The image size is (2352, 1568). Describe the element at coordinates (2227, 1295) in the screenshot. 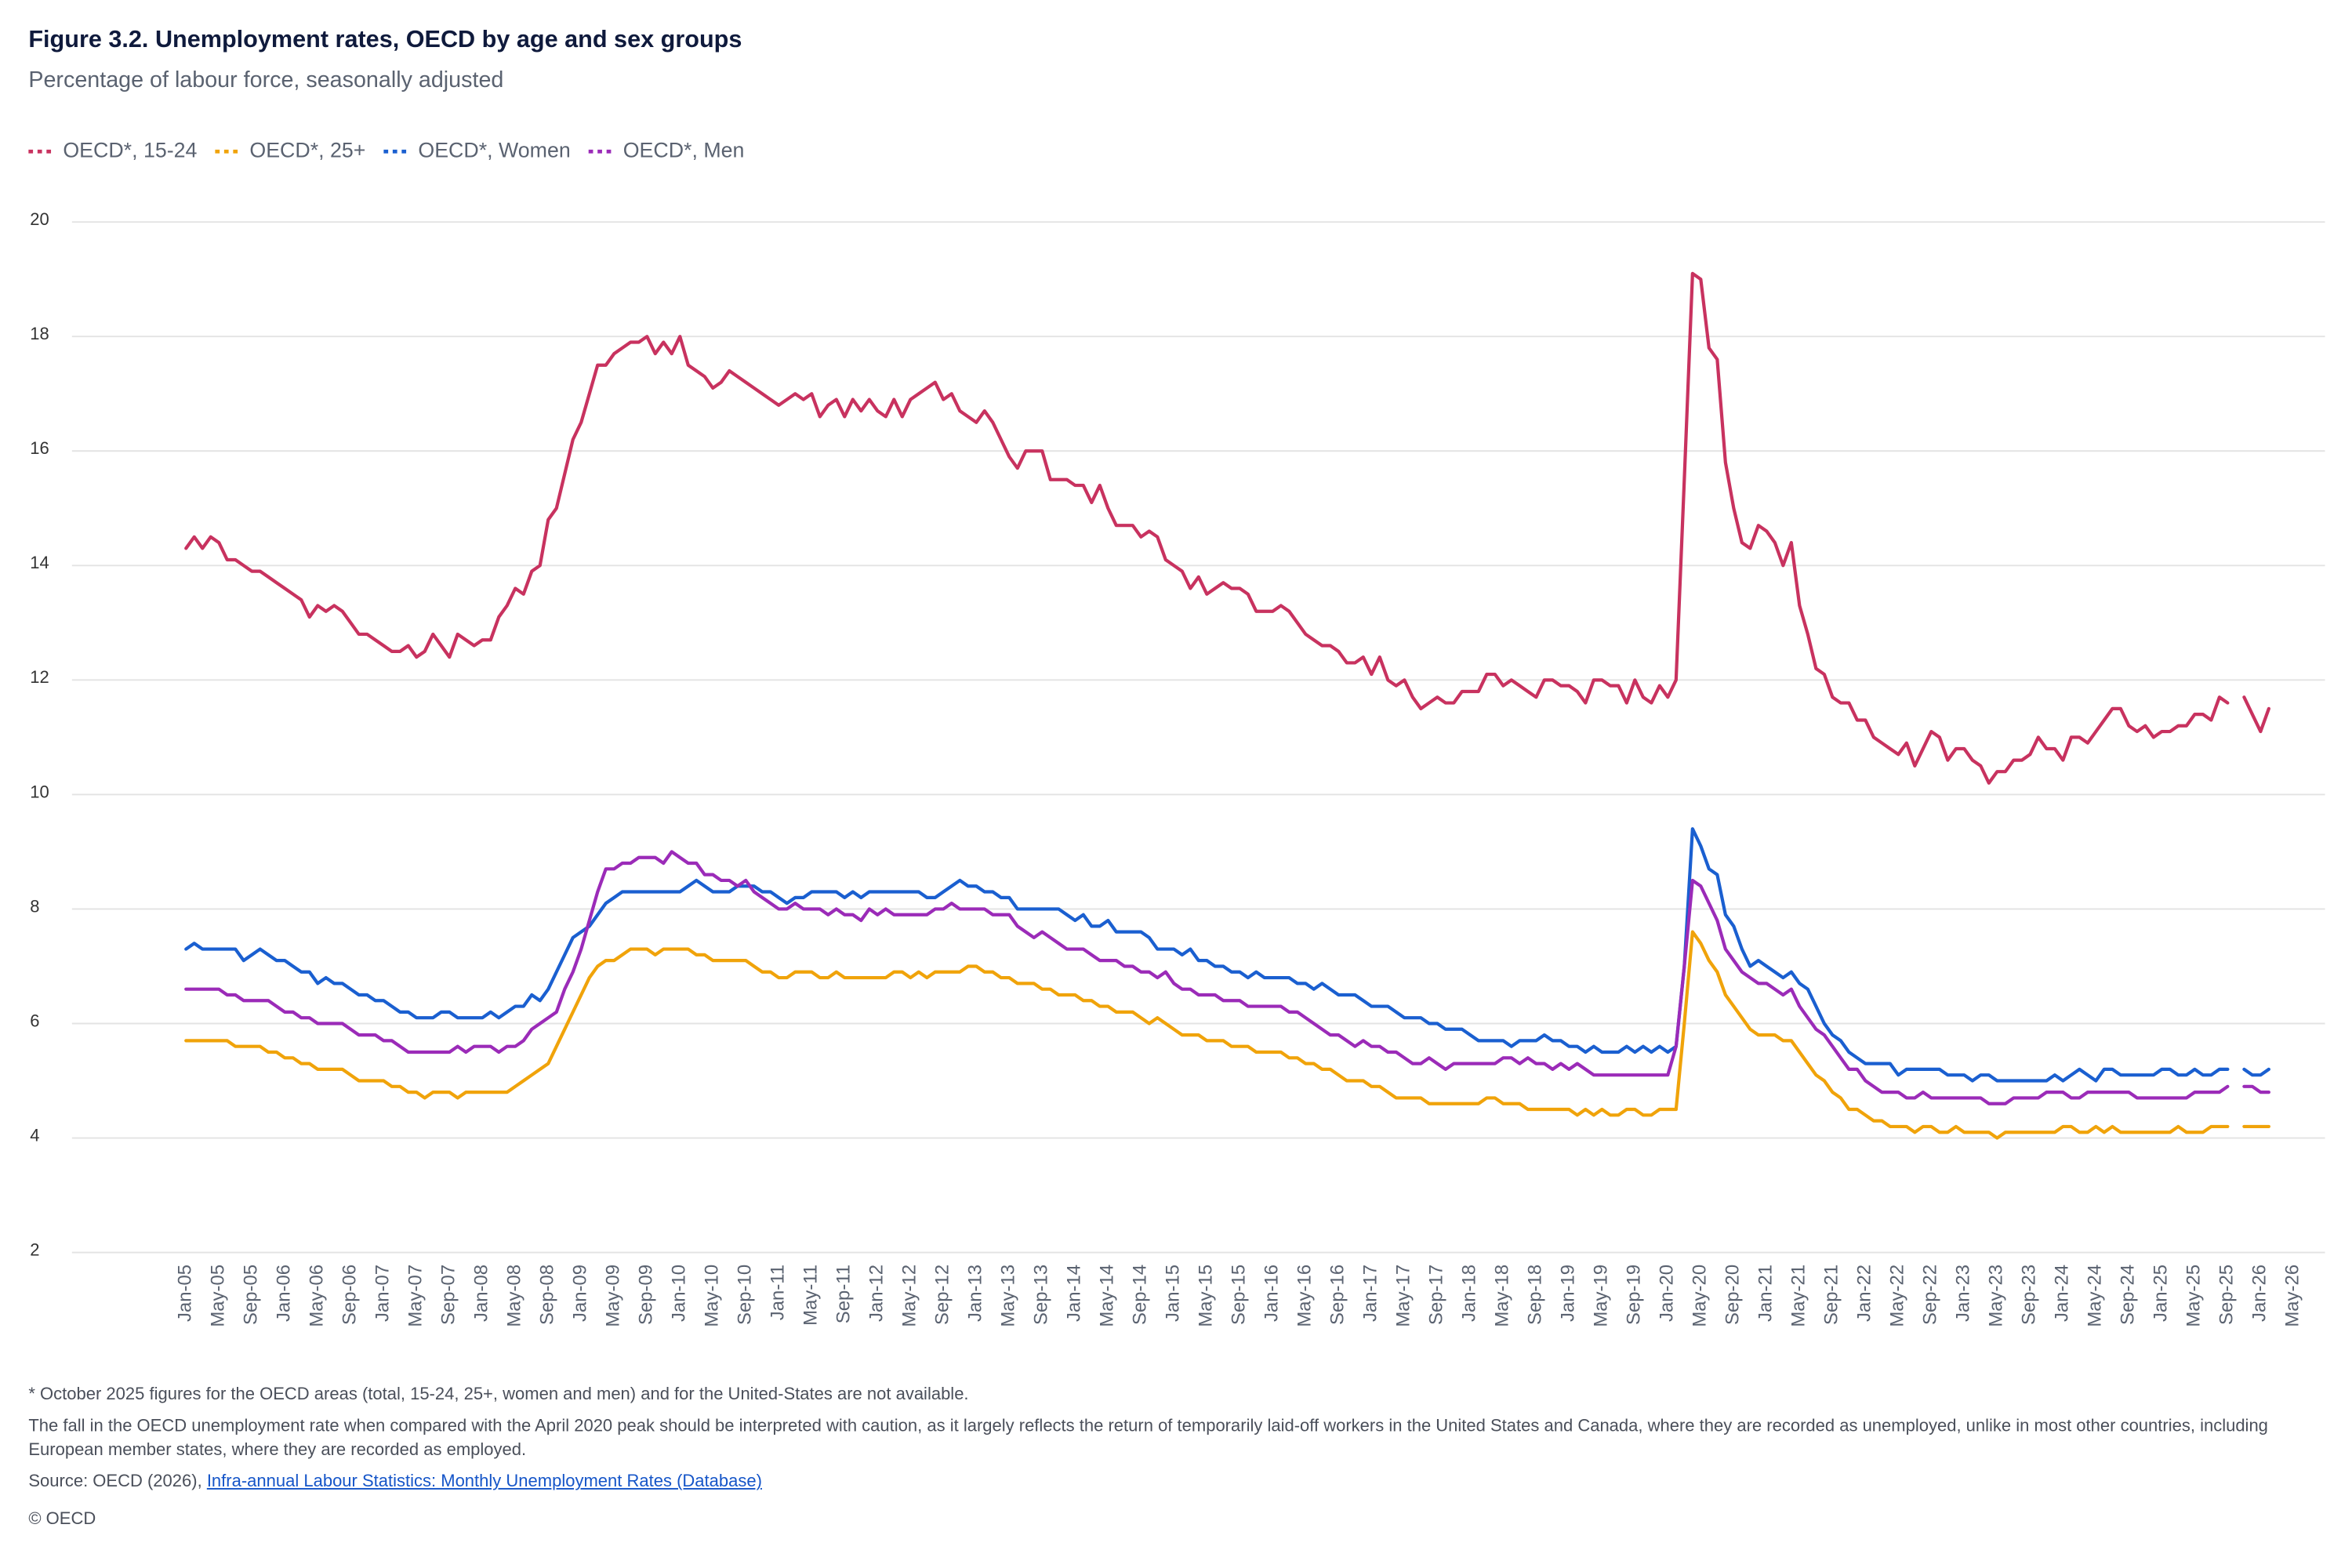

I see `x-tick-label: Sep-25` at that location.